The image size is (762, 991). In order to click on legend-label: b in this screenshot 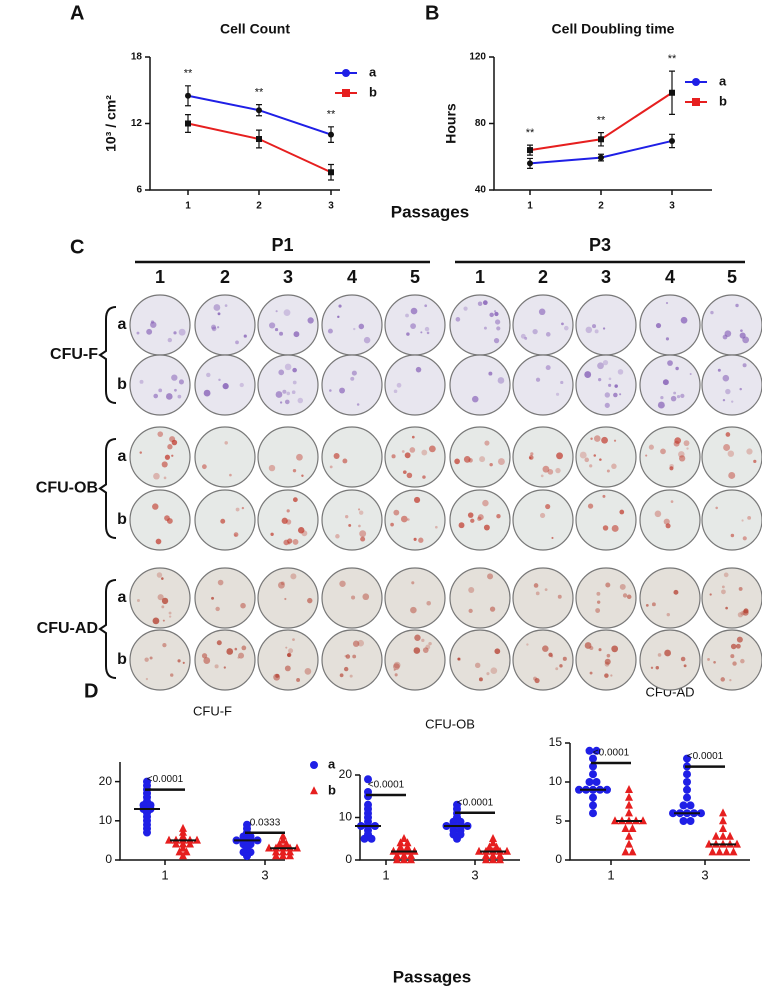, I will do `click(373, 91)`.